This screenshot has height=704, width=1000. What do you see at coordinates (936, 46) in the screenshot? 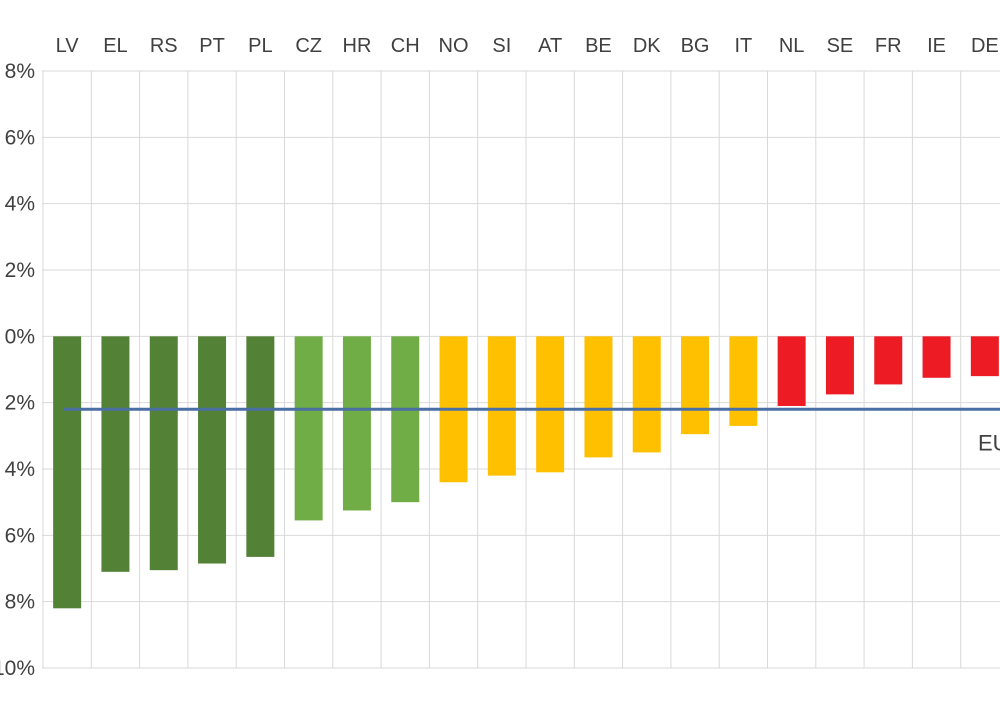
I see `category-label-ie: IE` at bounding box center [936, 46].